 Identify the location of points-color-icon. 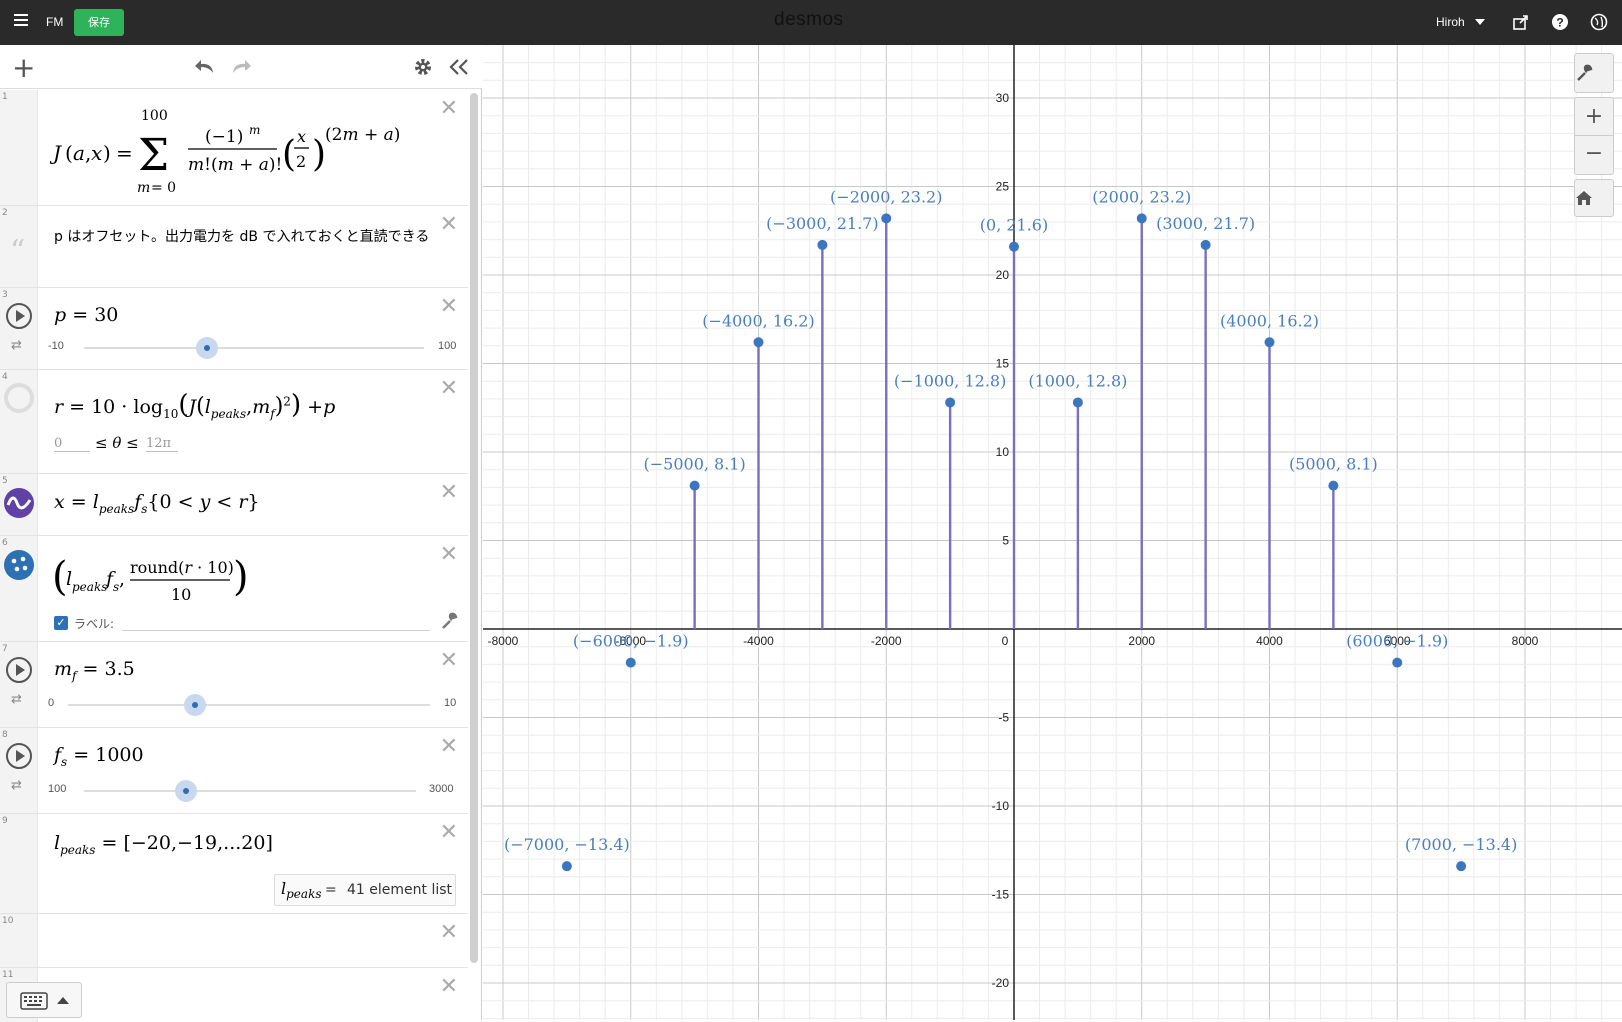
(19, 565).